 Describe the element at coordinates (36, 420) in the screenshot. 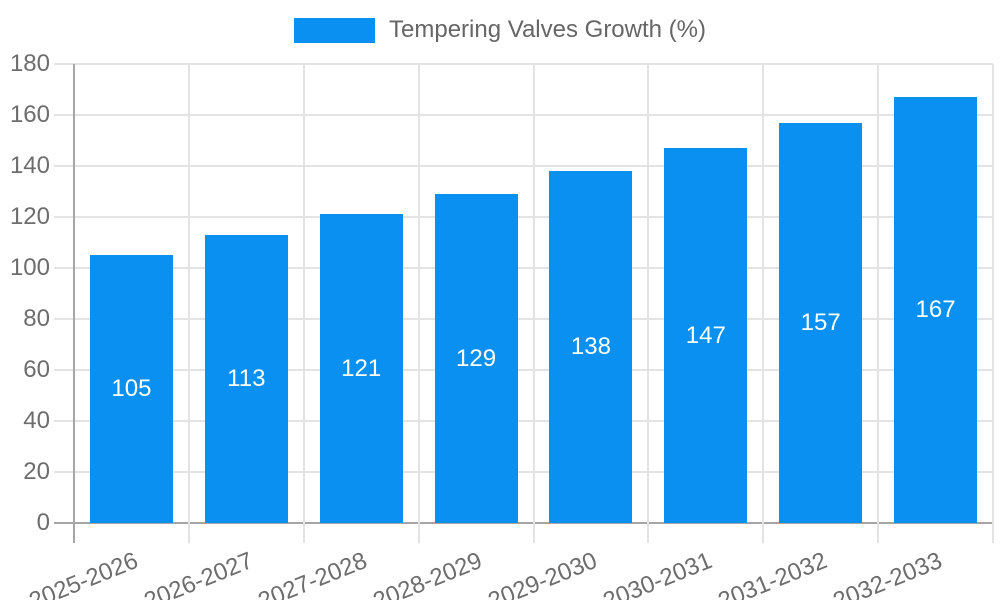

I see `y-tick-label: 40` at that location.